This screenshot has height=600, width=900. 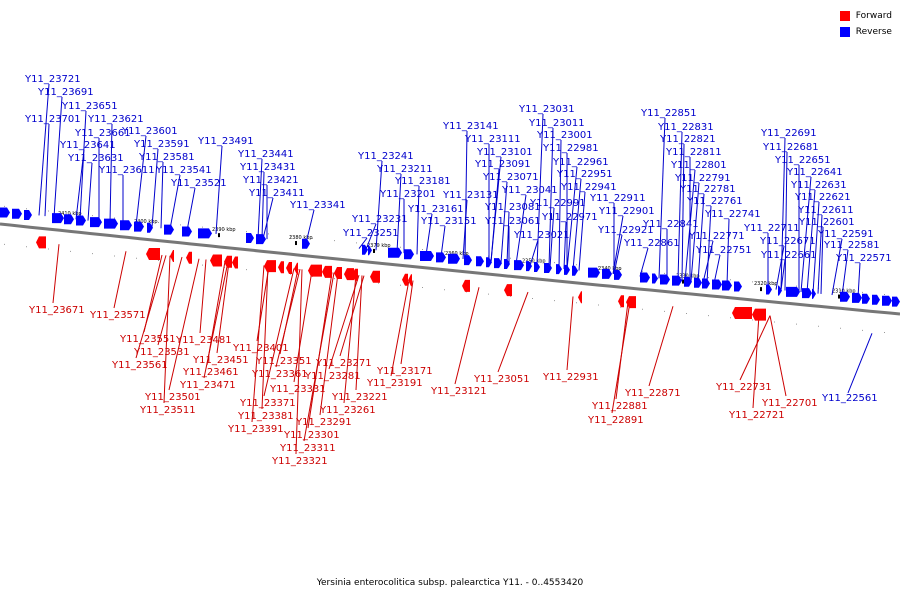 I want to click on gene-label-reverse: Y11_22671, so click(x=787, y=241).